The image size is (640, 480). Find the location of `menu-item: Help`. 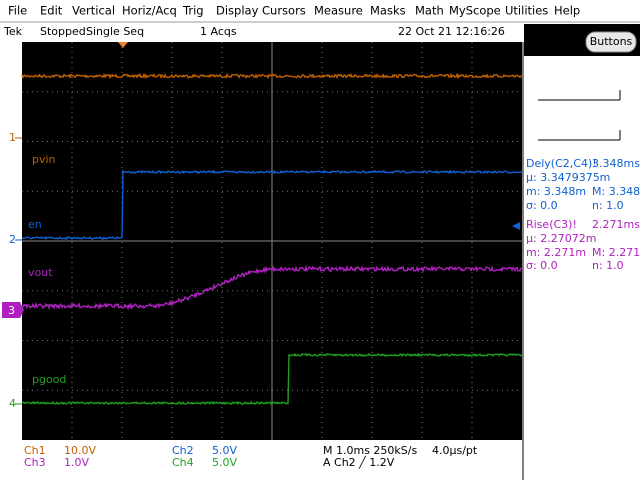

menu-item: Help is located at coordinates (567, 11).